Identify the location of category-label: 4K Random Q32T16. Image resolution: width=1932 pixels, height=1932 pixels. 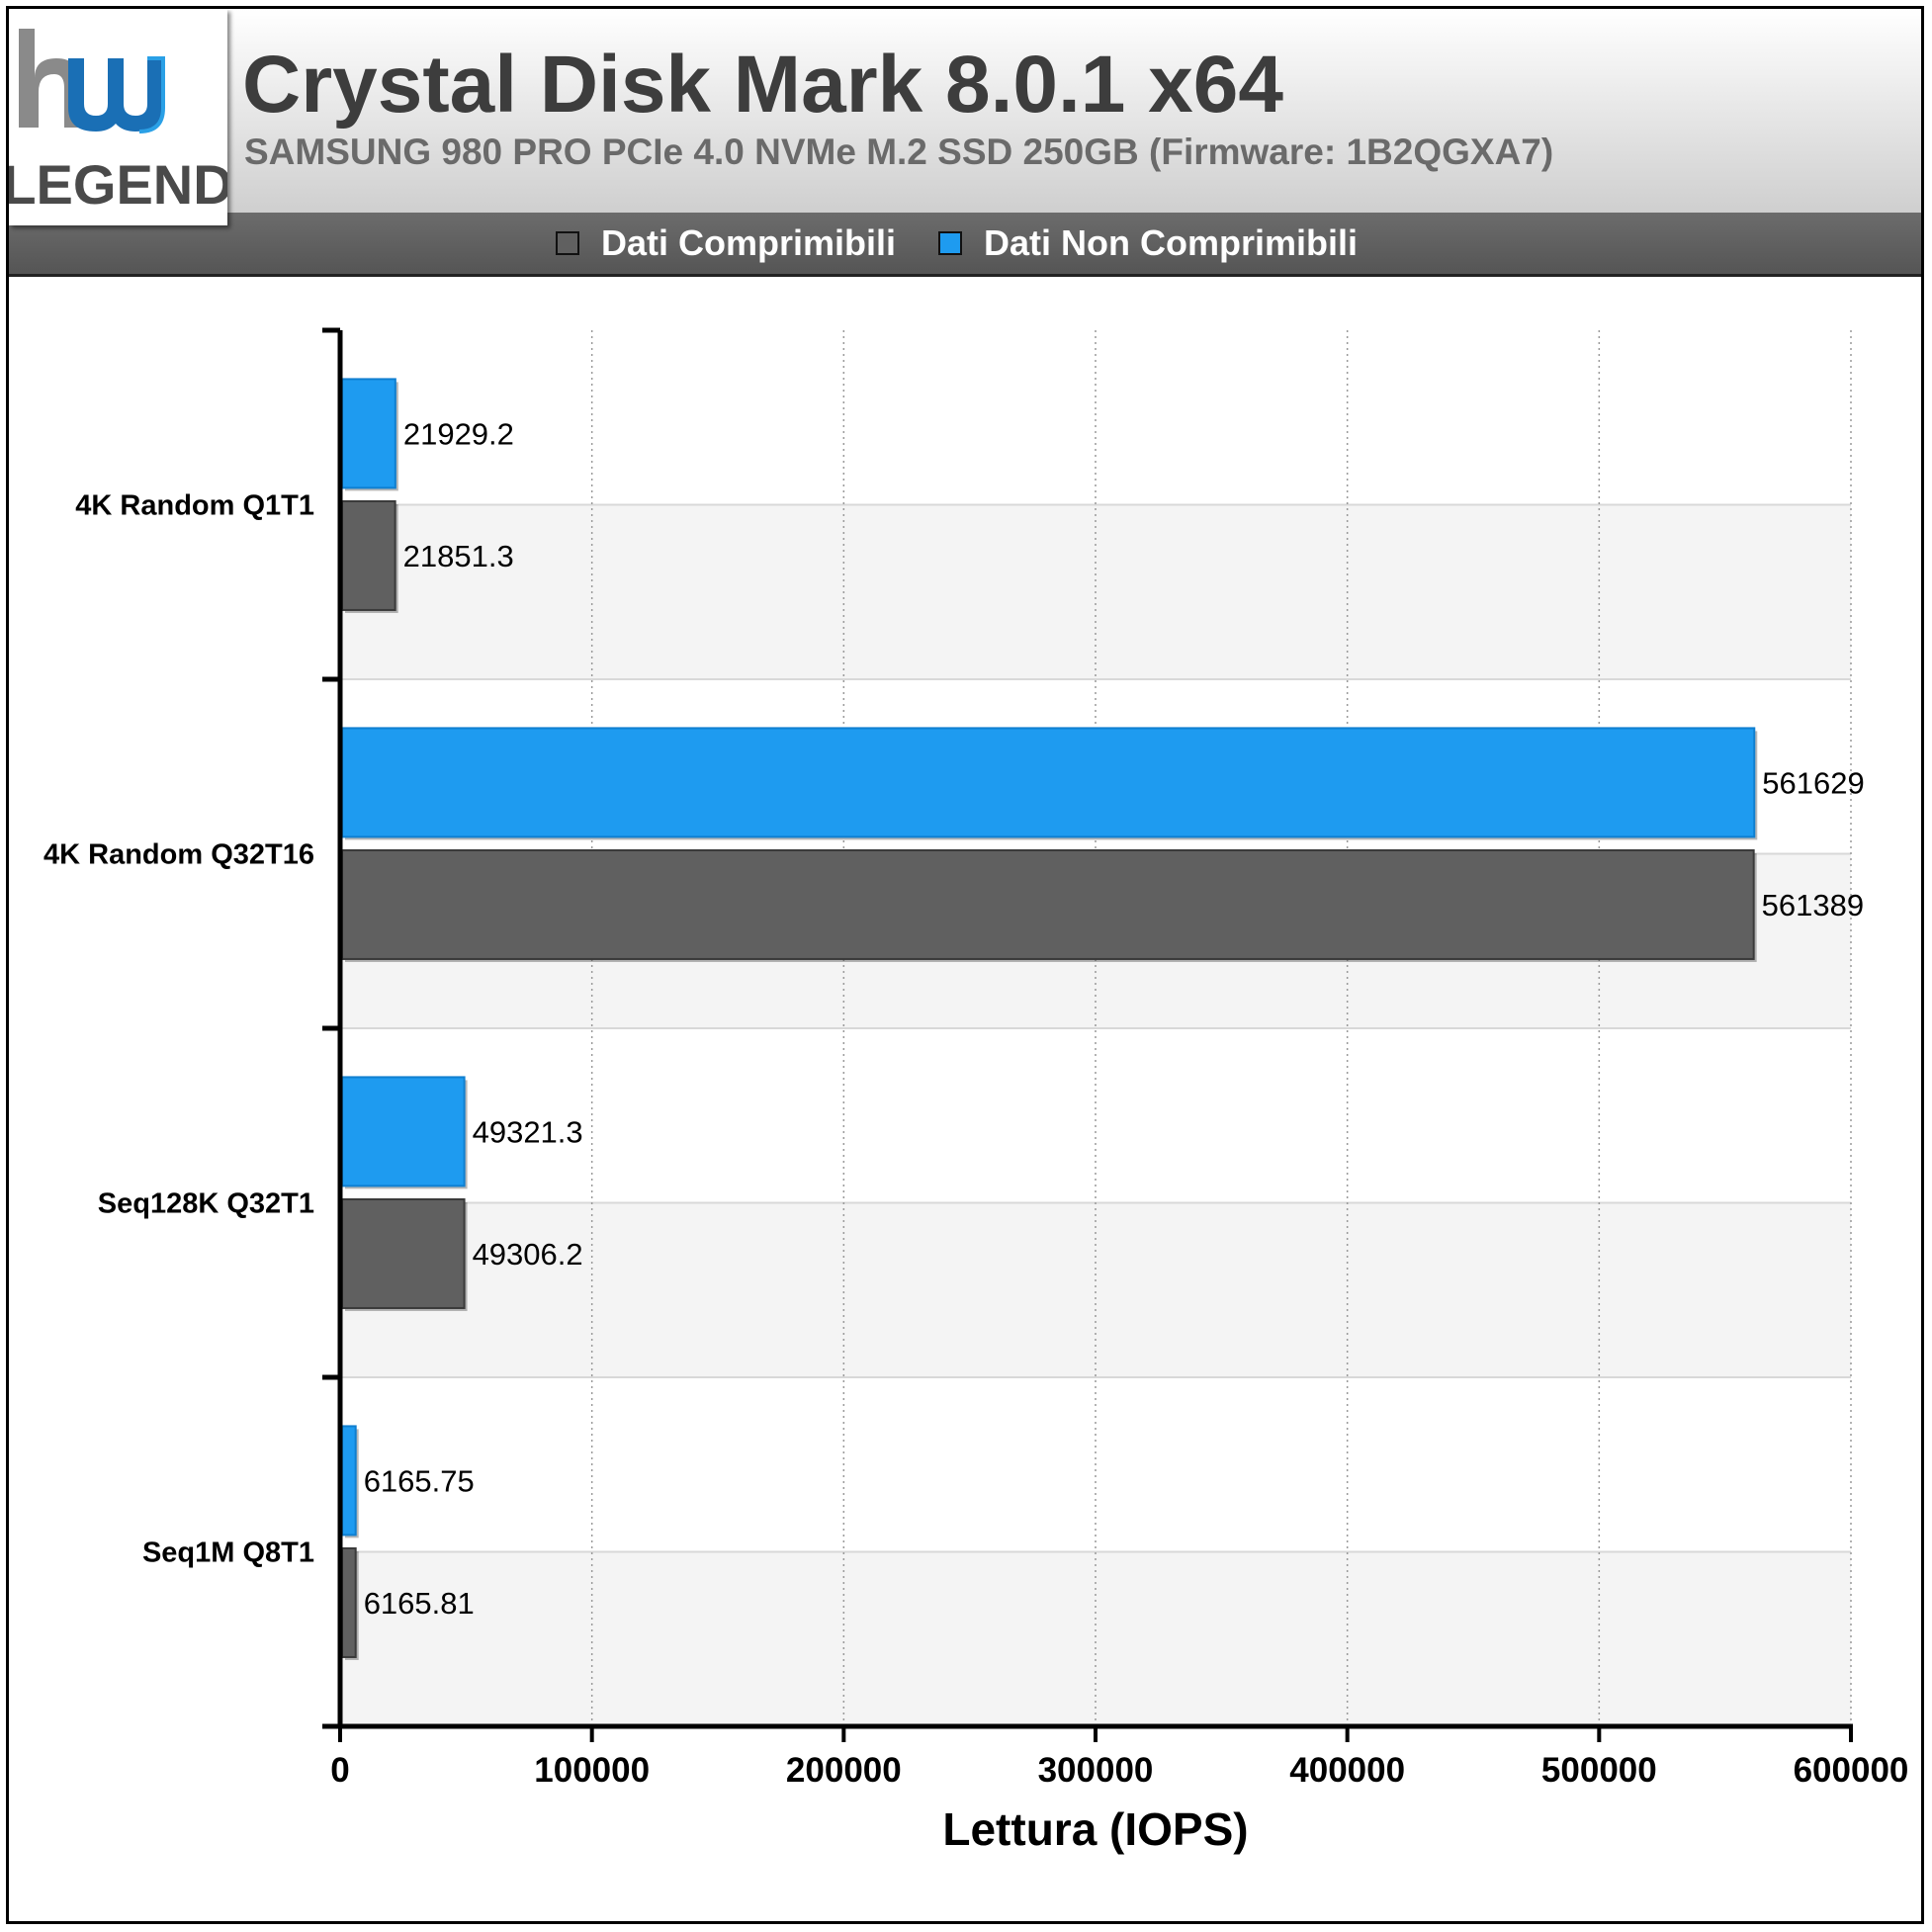
(179, 855).